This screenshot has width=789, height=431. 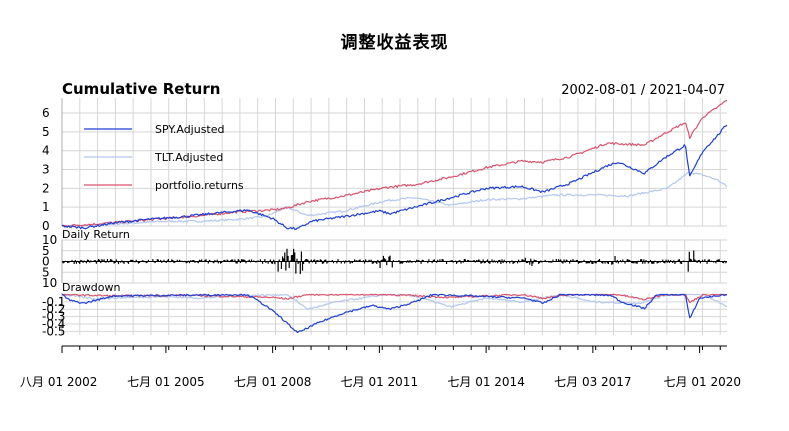 I want to click on chart-title: 调整收益表现, so click(x=394, y=43).